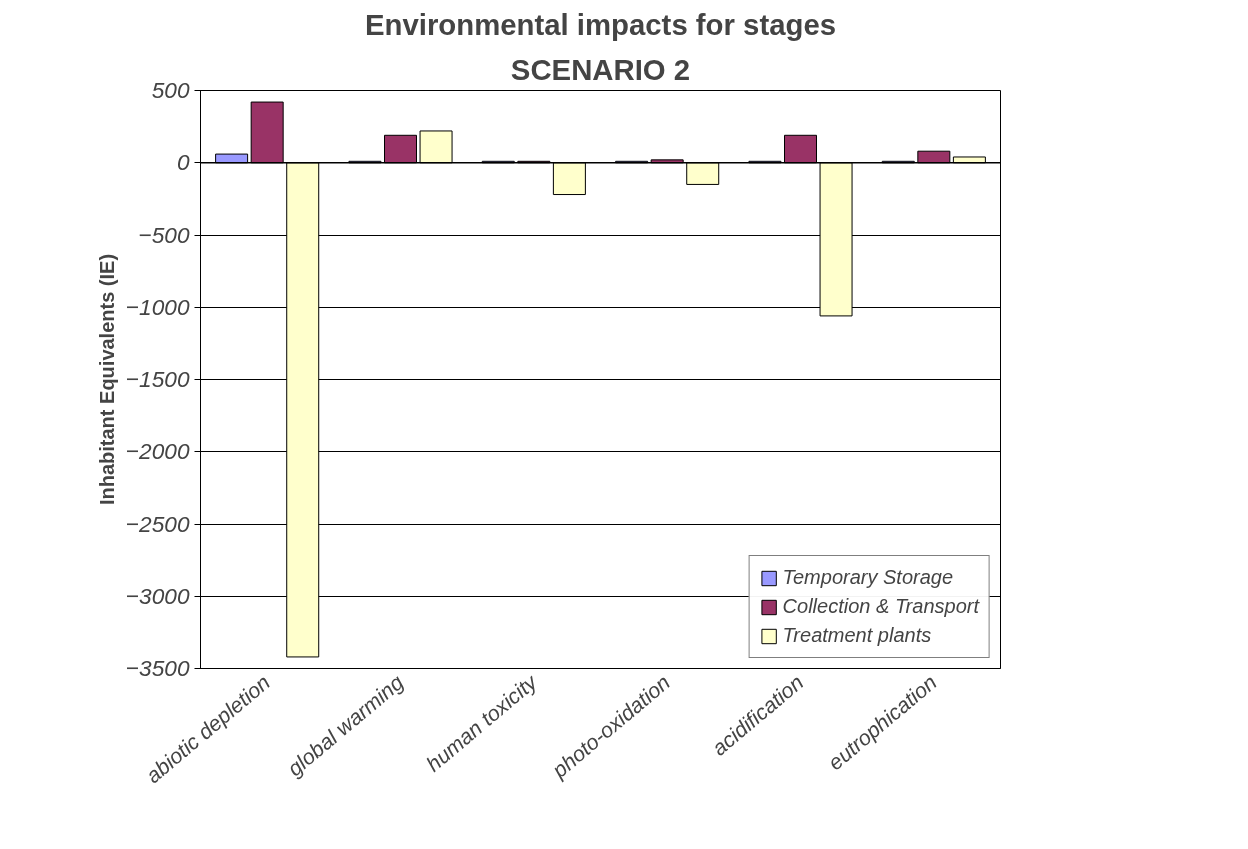  Describe the element at coordinates (157, 379) in the screenshot. I see `y-tick-label: −1500` at that location.